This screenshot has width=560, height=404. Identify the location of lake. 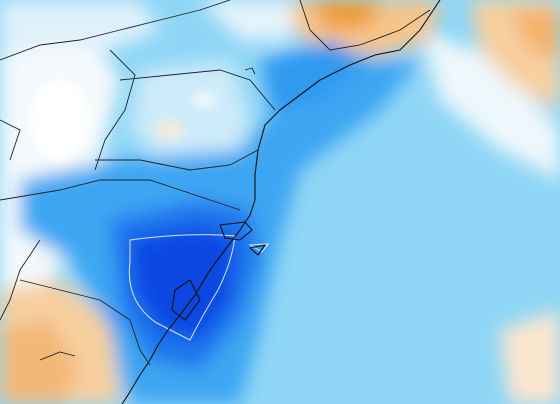
(250, 71).